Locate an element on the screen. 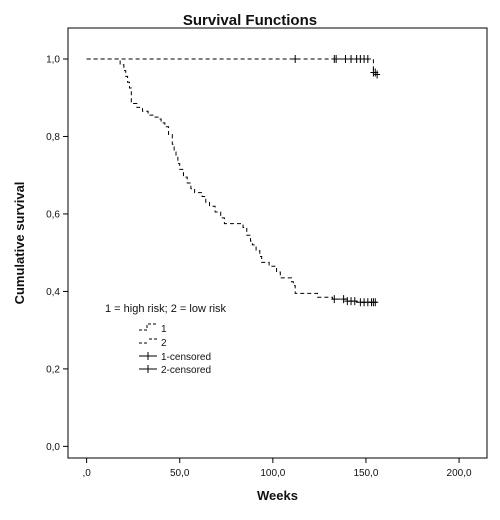 The image size is (500, 520). legend-label: 1 is located at coordinates (164, 329).